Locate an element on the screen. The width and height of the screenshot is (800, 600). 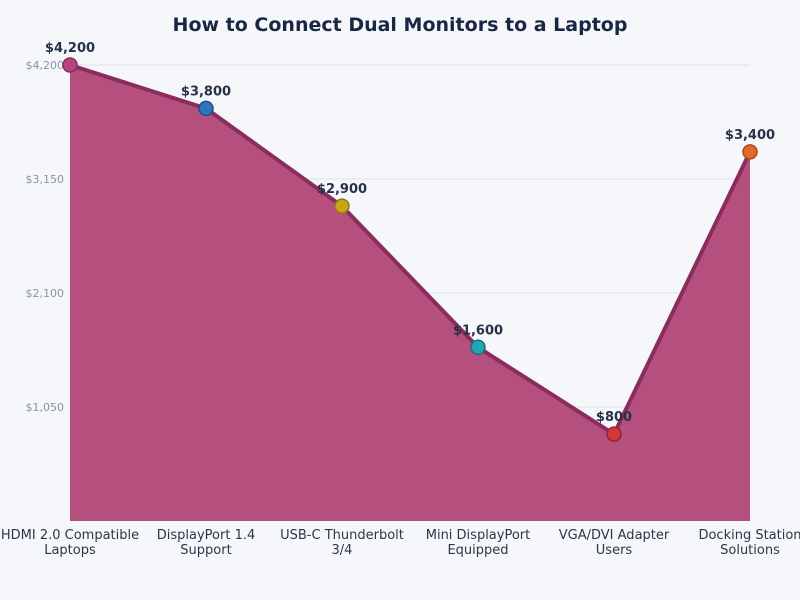
x-category-label: Solutions is located at coordinates (750, 550).